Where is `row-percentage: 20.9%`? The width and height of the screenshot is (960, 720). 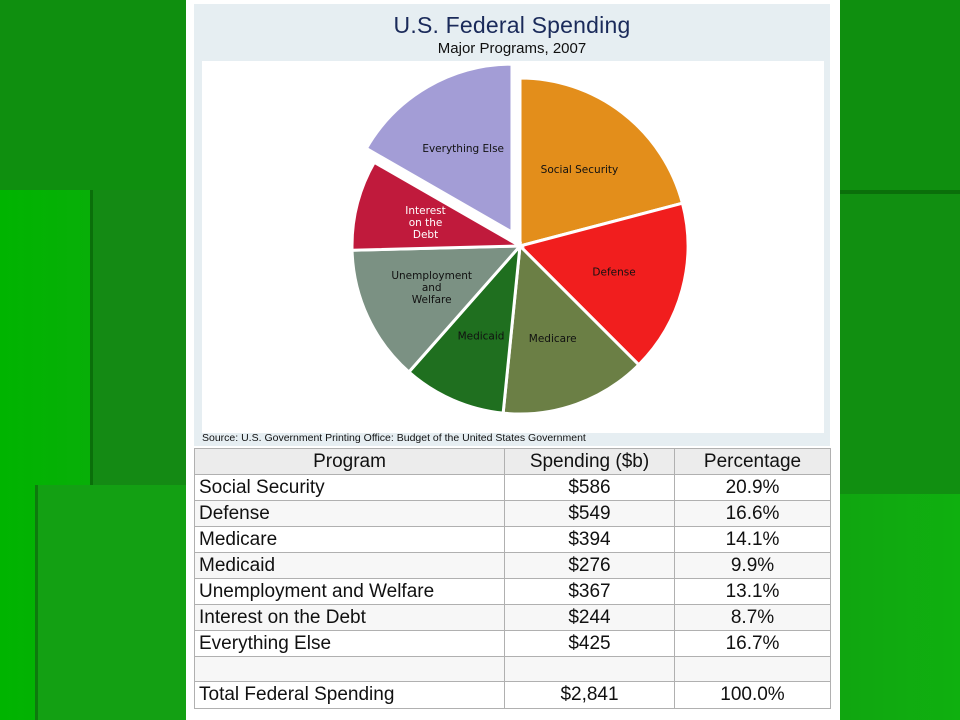 row-percentage: 20.9% is located at coordinates (752, 487).